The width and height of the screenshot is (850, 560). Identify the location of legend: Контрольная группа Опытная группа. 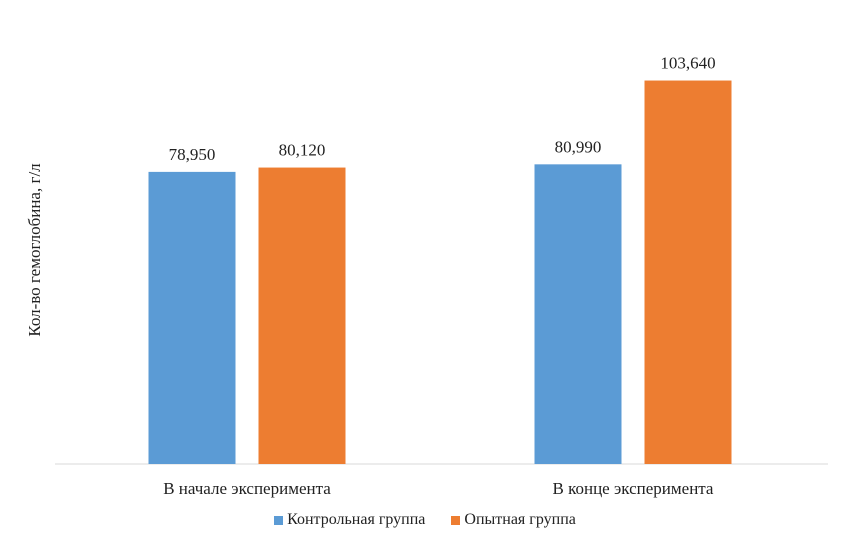
(425, 520).